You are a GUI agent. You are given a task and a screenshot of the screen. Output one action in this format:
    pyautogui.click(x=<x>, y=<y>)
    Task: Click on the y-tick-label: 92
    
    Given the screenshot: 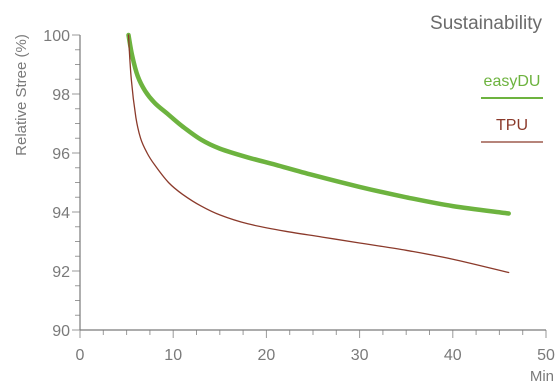 What is the action you would take?
    pyautogui.click(x=61, y=272)
    